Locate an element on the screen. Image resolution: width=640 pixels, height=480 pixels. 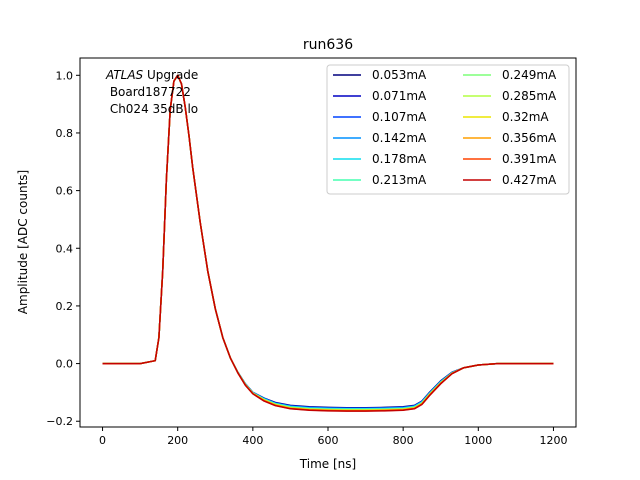
legend-label-10: 0.391mA is located at coordinates (529, 159).